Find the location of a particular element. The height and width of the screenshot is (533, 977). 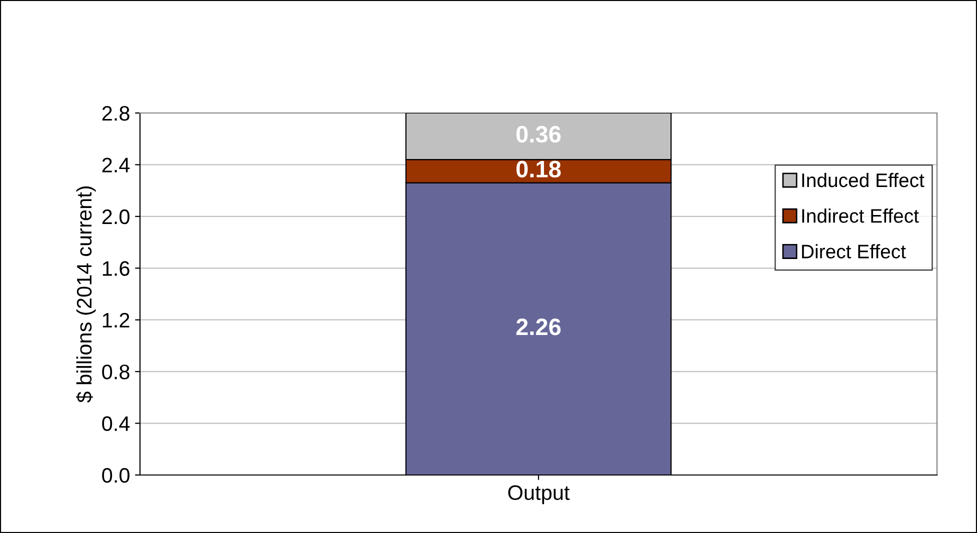

data-label: 0.18 is located at coordinates (538, 169).